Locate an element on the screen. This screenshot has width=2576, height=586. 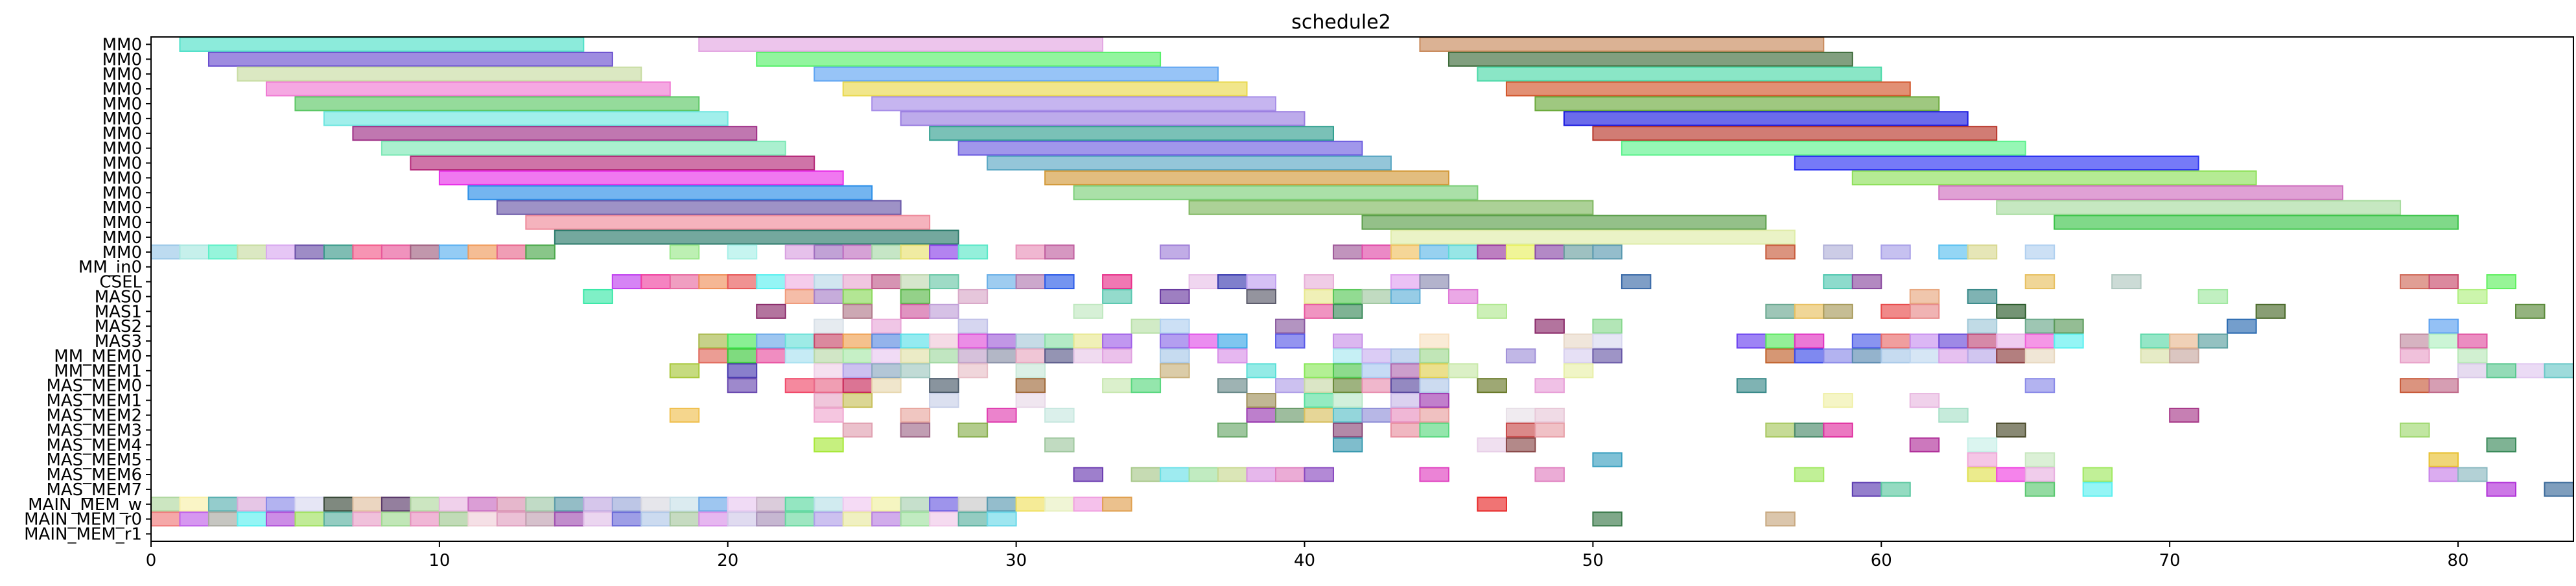
y-tick-label: MM_MEM1 is located at coordinates (98, 371).